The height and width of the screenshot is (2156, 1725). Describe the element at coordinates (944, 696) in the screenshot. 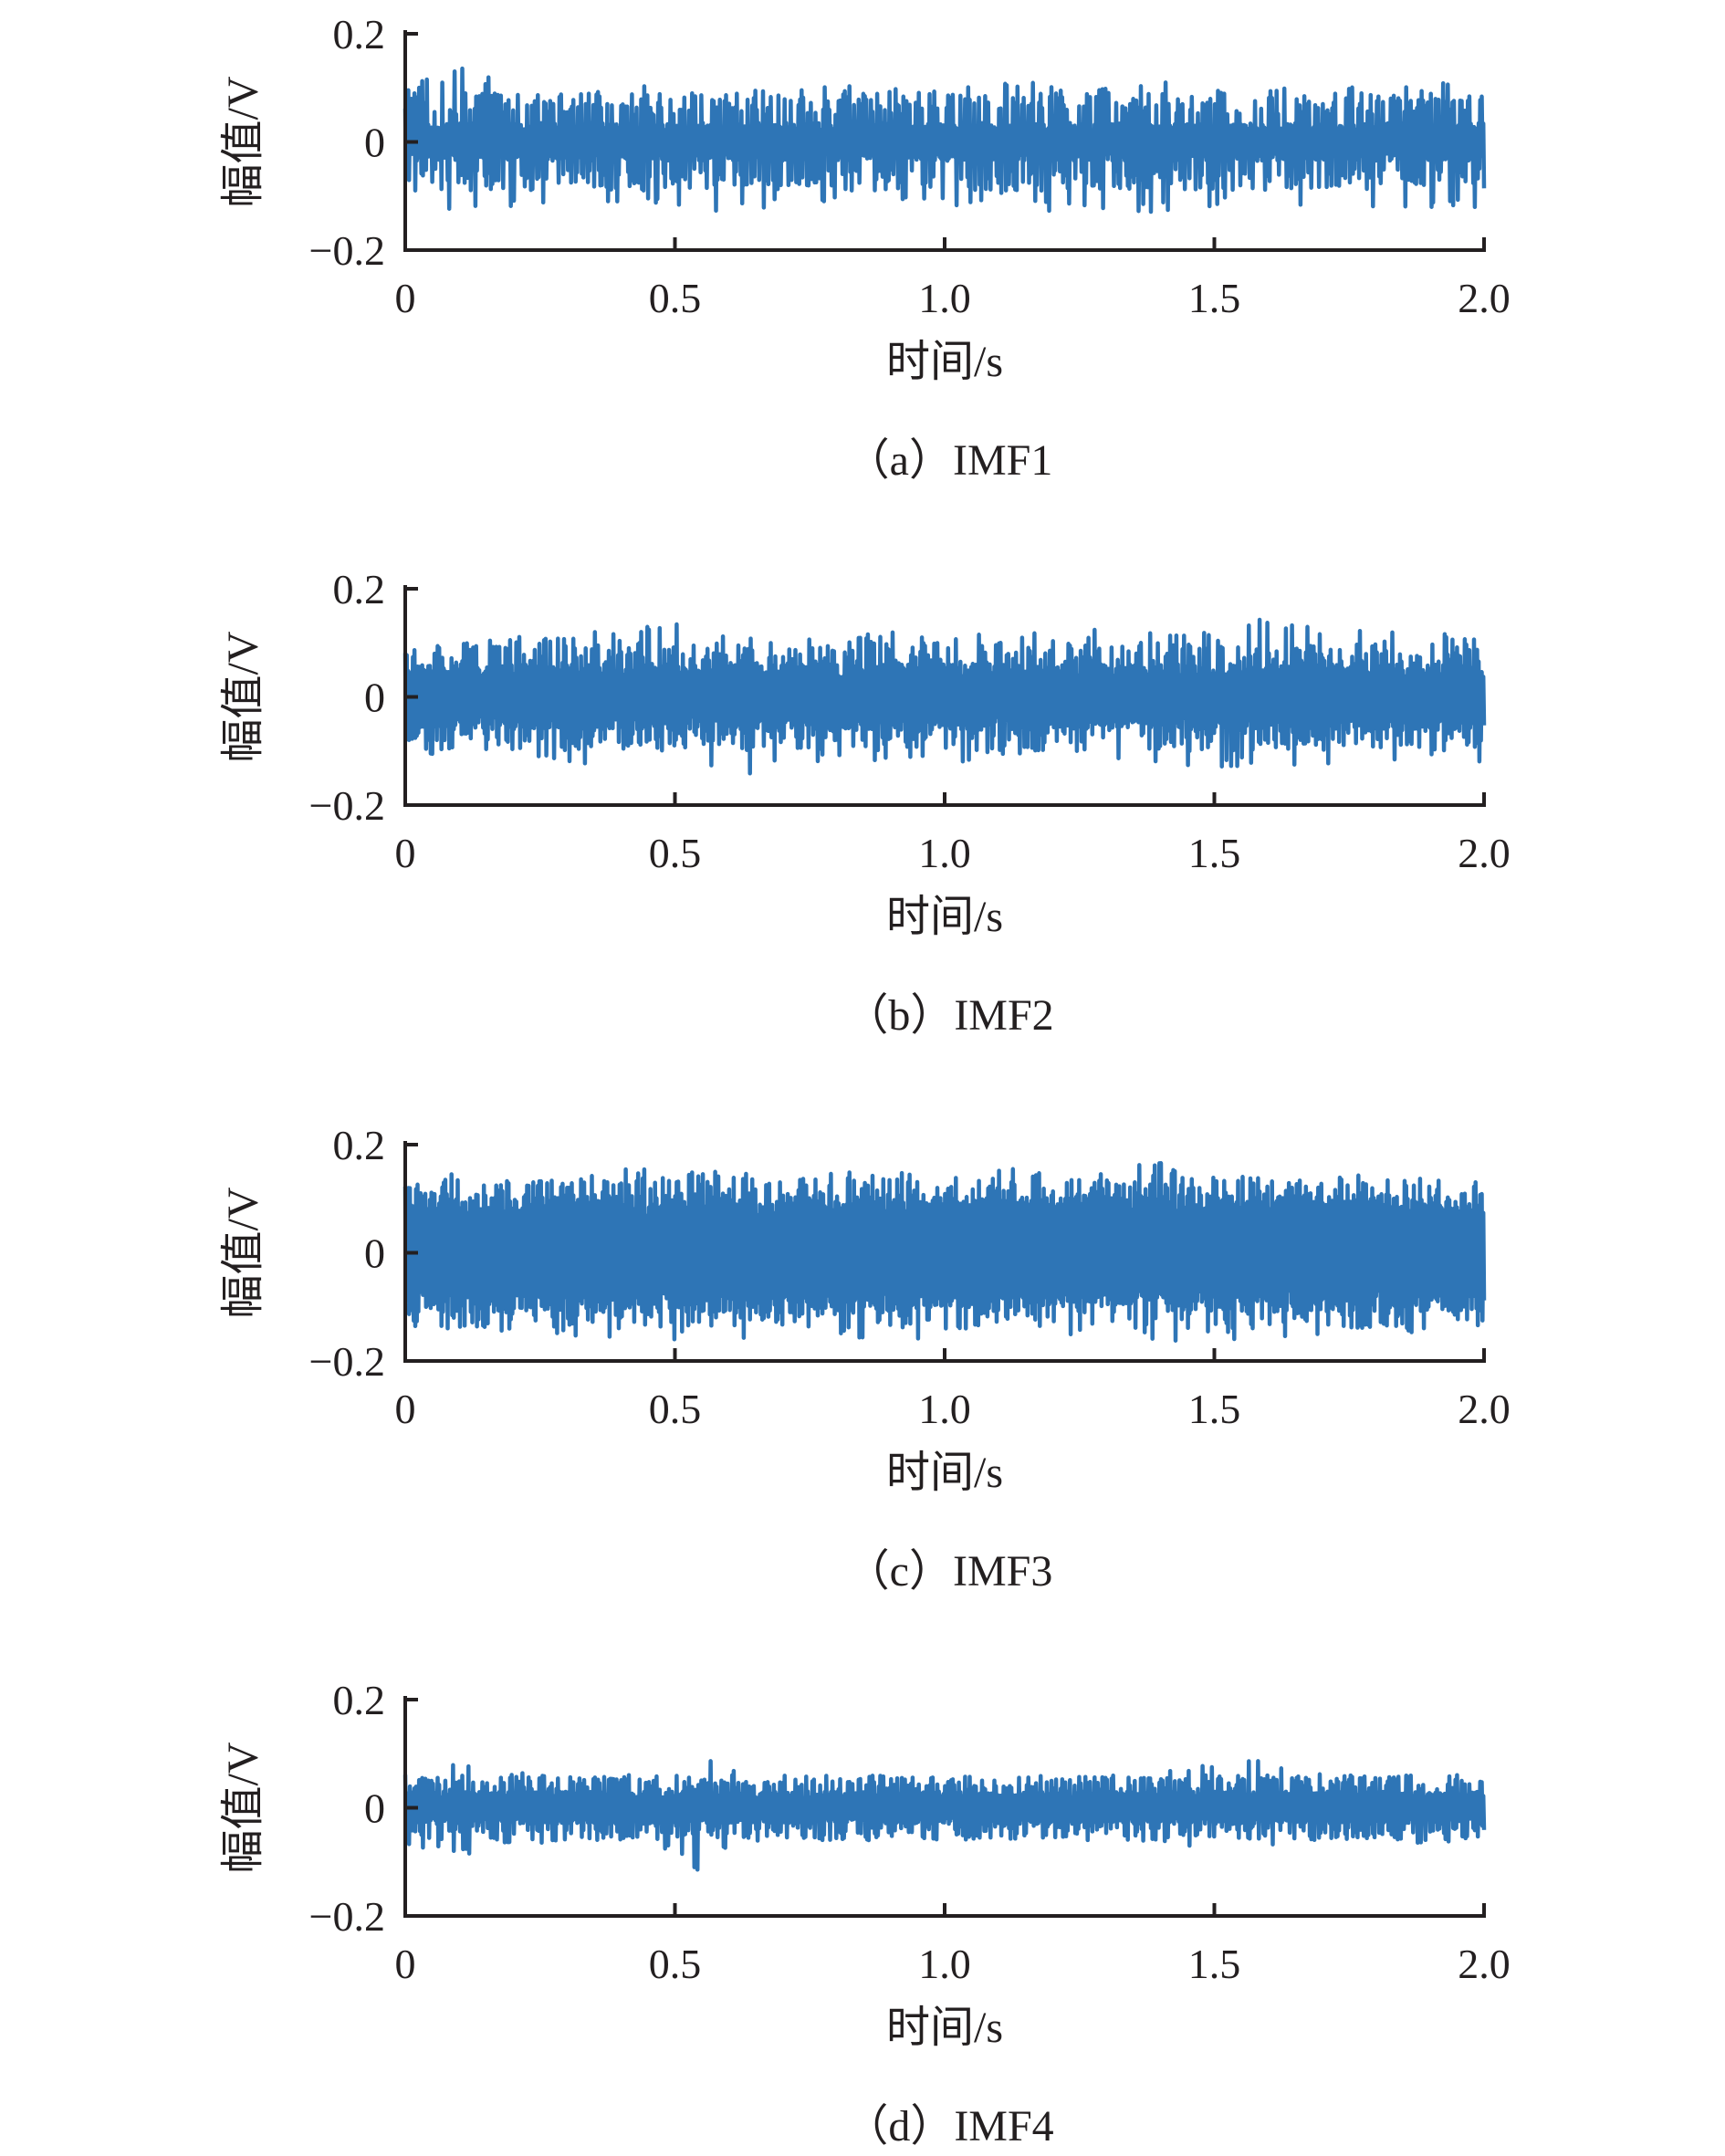

I see `series-line-imf2` at that location.